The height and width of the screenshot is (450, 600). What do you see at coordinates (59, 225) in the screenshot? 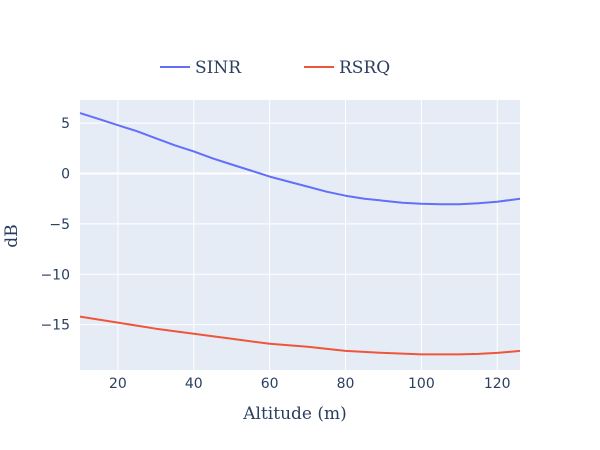
I see `y-tick-label: −5` at bounding box center [59, 225].